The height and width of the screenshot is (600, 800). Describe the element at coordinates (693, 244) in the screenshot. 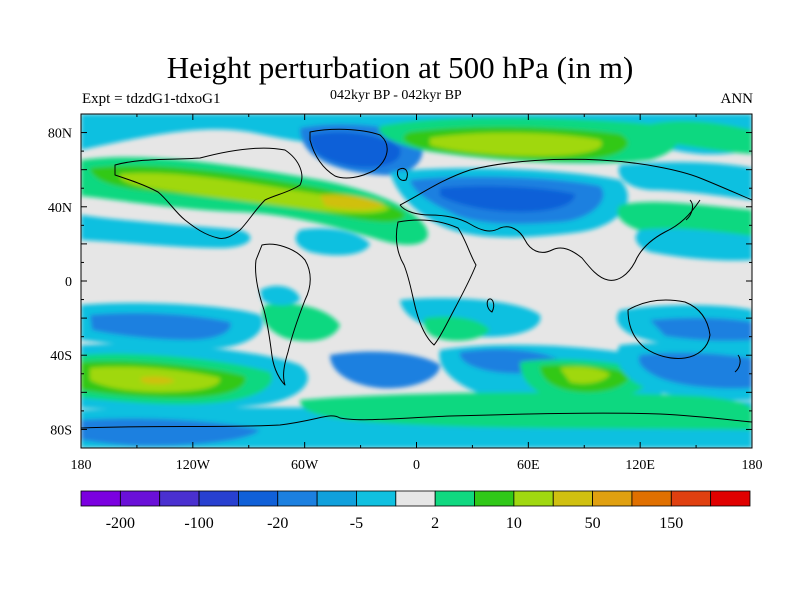

I see `contour-wpacific-cyan` at that location.